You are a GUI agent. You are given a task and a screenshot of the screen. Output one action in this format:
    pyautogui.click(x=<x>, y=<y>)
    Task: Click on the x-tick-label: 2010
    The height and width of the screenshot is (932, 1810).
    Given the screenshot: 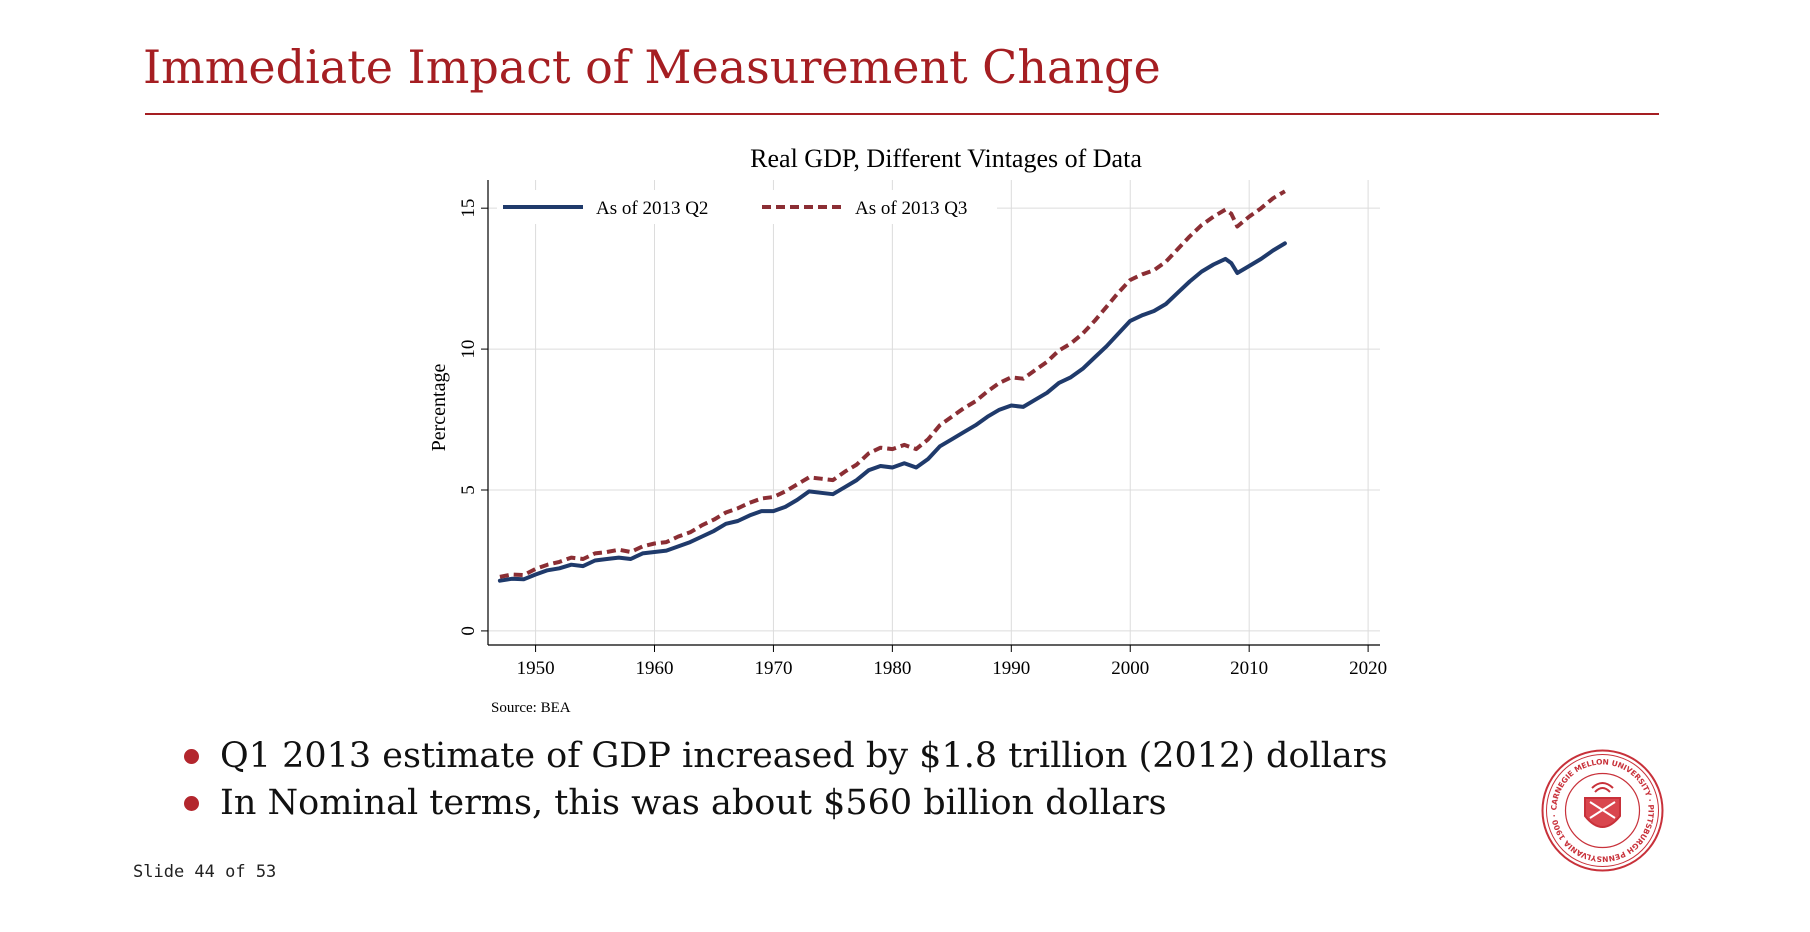 What is the action you would take?
    pyautogui.click(x=1249, y=668)
    